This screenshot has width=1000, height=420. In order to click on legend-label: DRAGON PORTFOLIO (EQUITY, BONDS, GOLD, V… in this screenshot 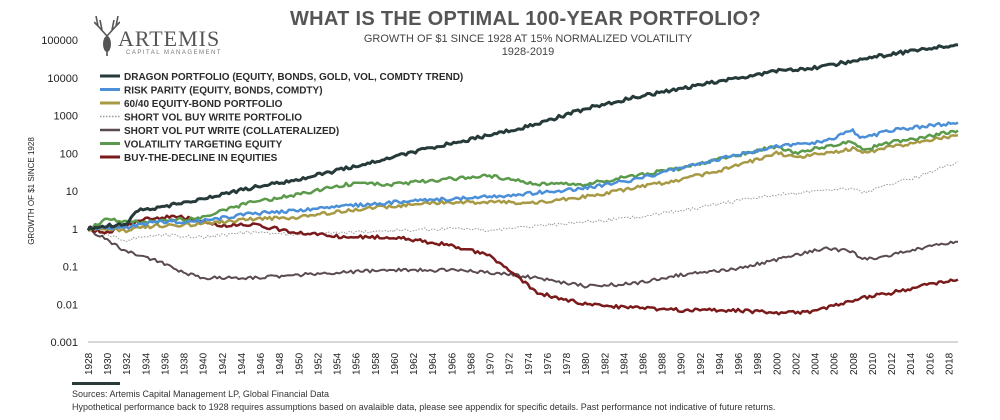, I will do `click(293, 77)`.